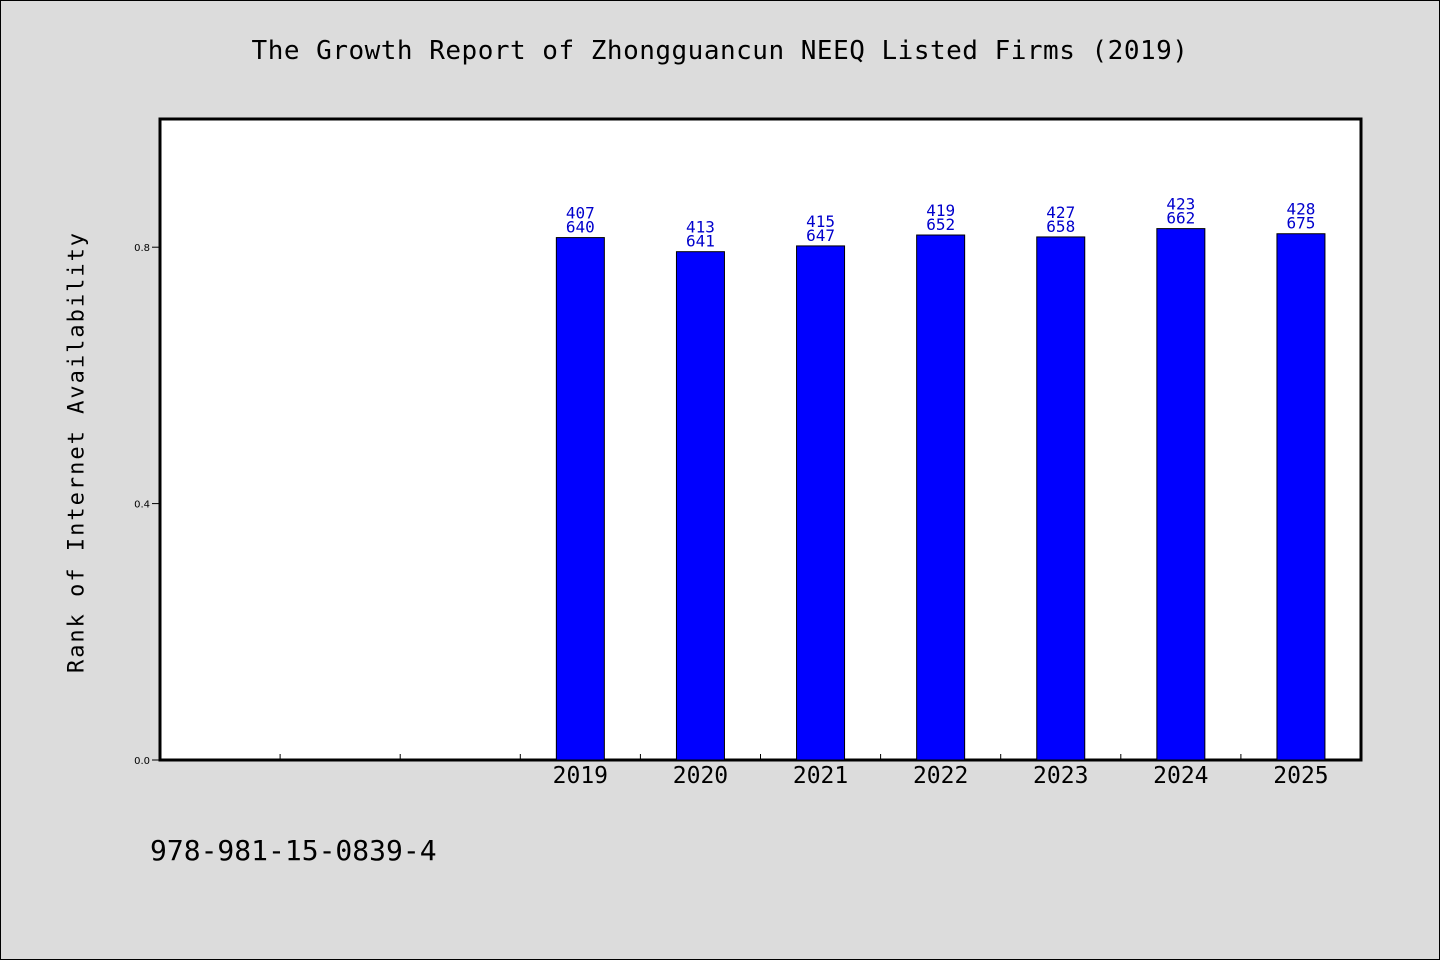 This screenshot has width=1440, height=960. What do you see at coordinates (1060, 776) in the screenshot?
I see `x-tick-label: 2023` at bounding box center [1060, 776].